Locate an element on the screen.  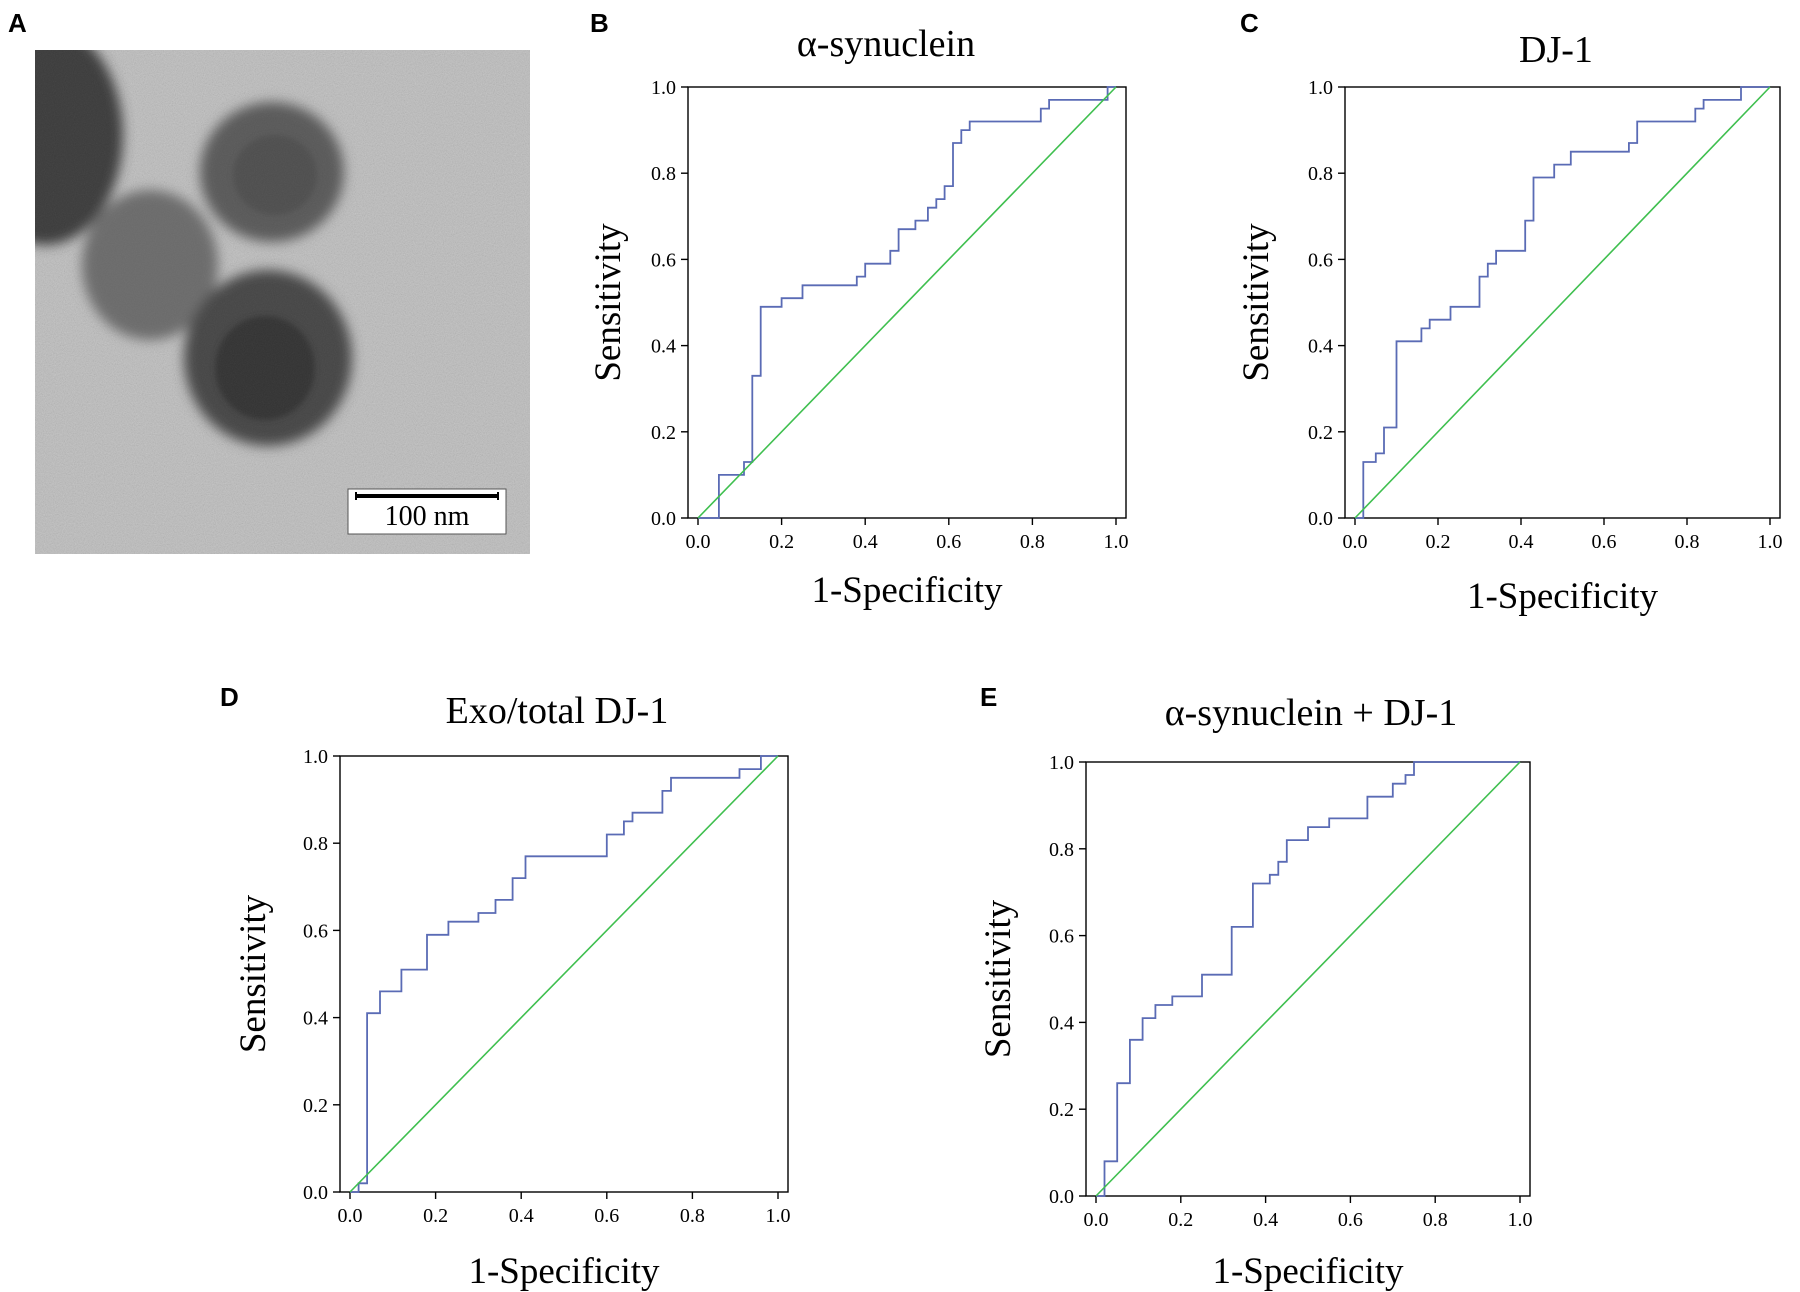
chart-title: α-synuclein is located at coordinates (886, 44).